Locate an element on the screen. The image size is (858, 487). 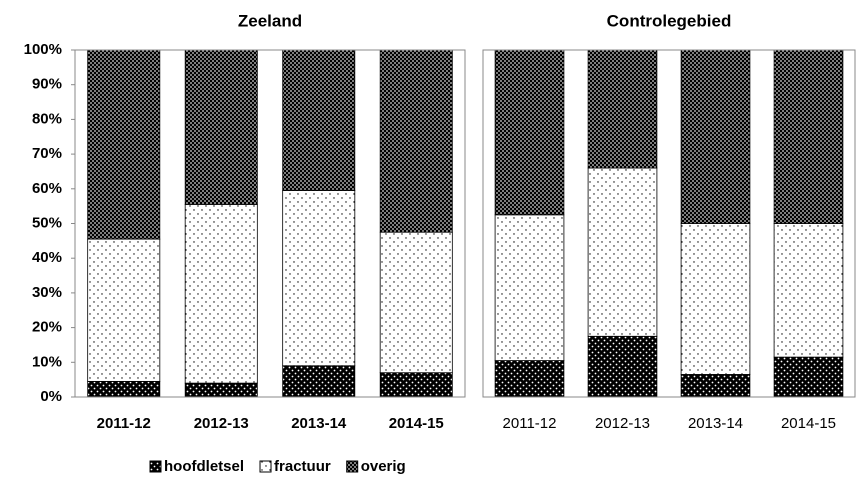
legend-label: fractuur is located at coordinates (302, 466).